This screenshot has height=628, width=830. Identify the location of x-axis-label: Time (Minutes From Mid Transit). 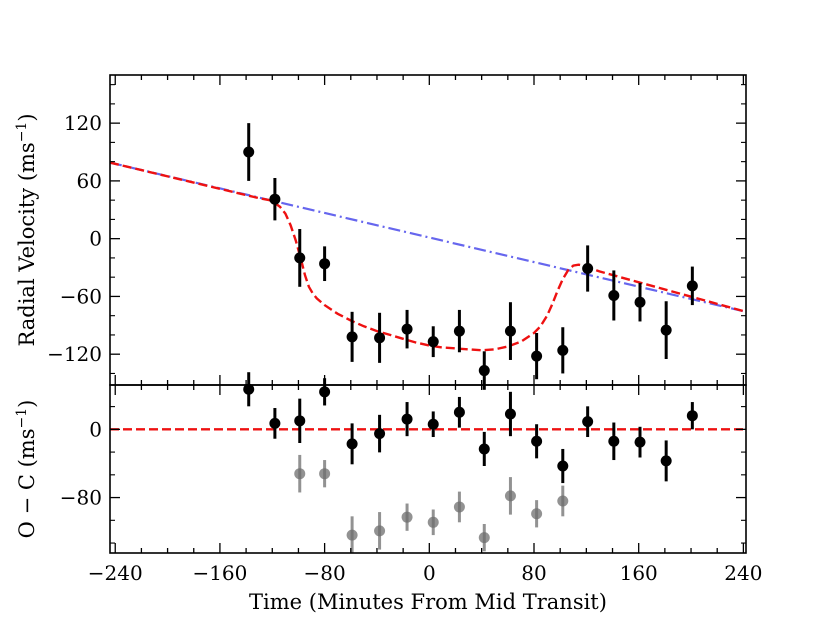
(428, 602).